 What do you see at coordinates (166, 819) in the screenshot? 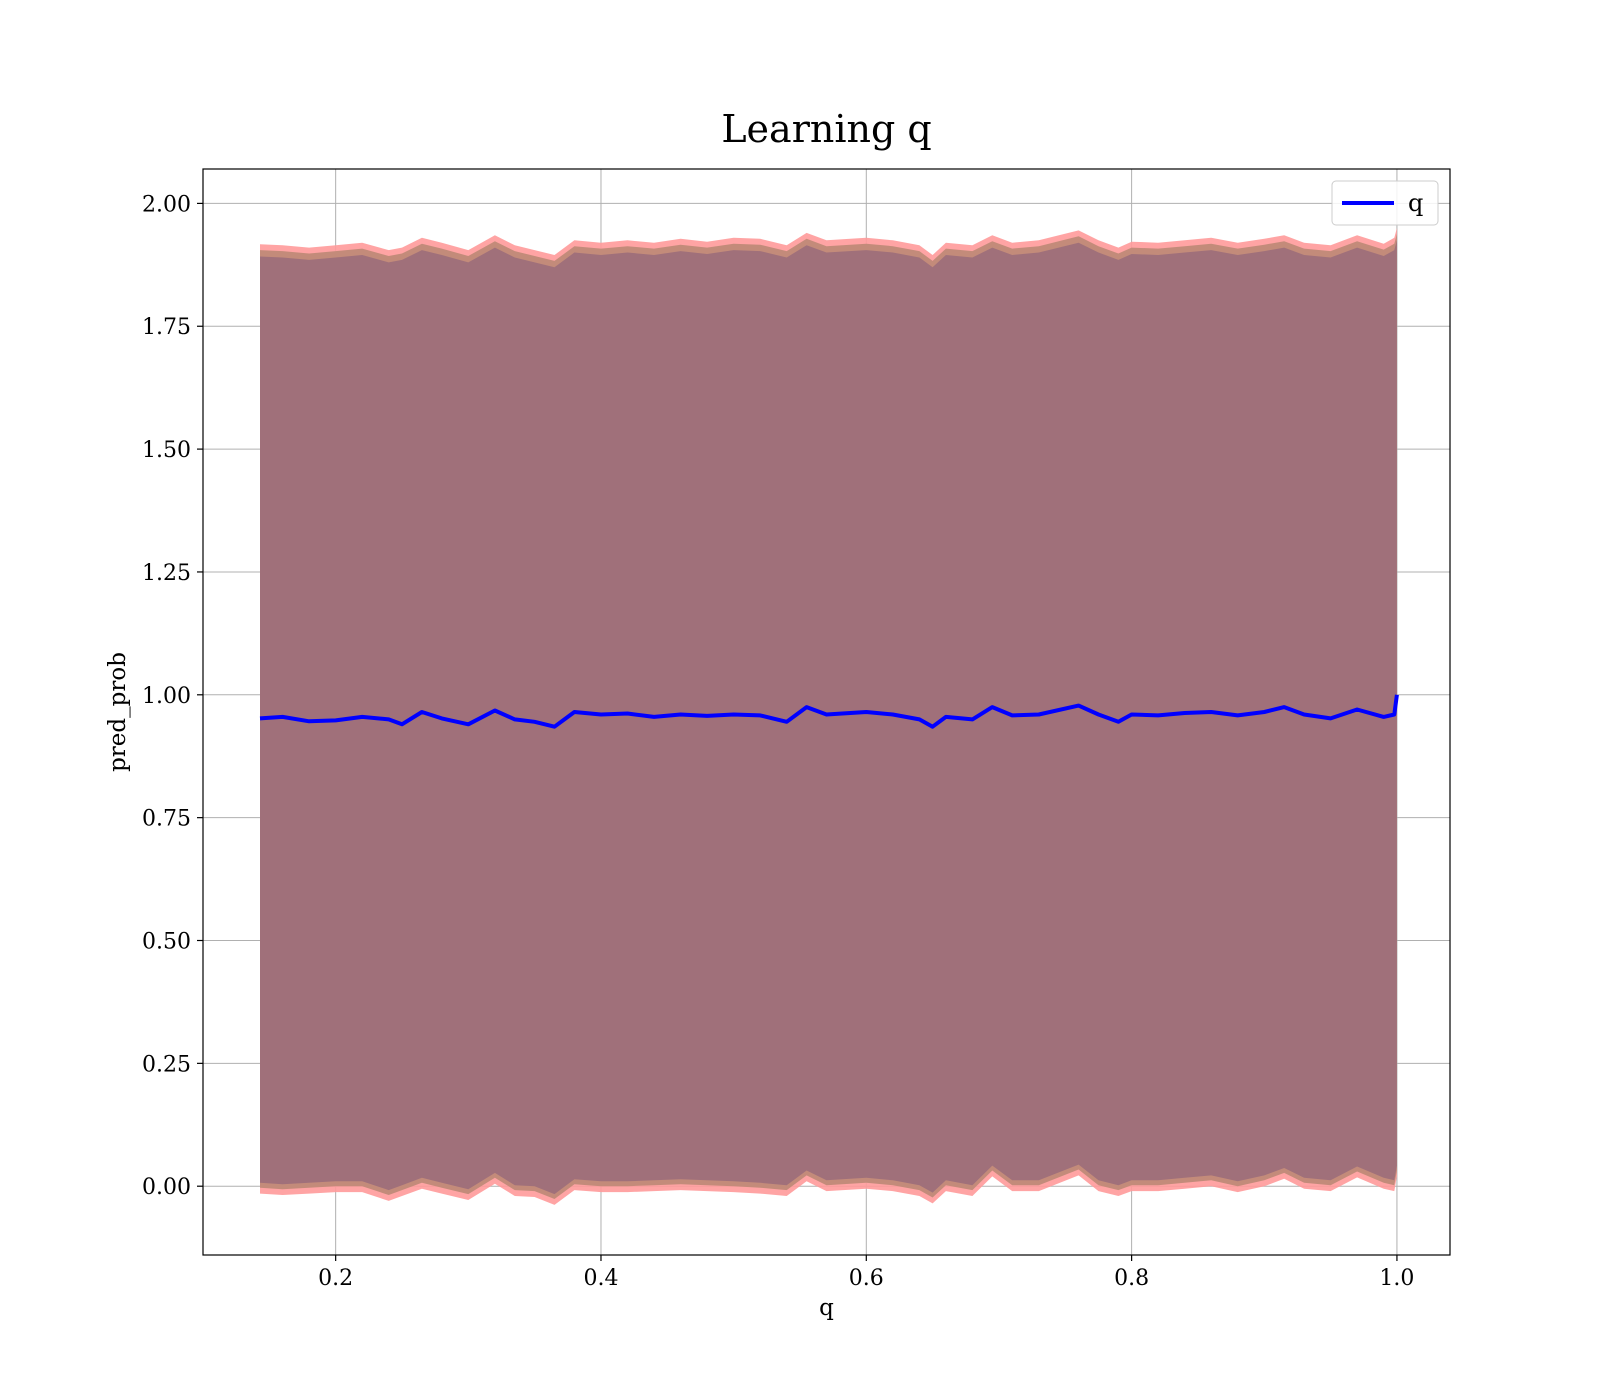
I see `y-tick-label: 0.75` at bounding box center [166, 819].